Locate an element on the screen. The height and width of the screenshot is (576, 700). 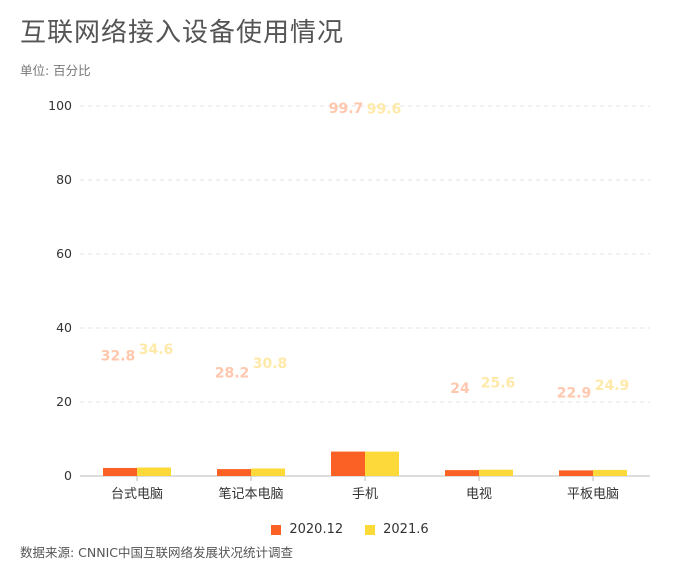
data-label-2021: 99.6 is located at coordinates (384, 109).